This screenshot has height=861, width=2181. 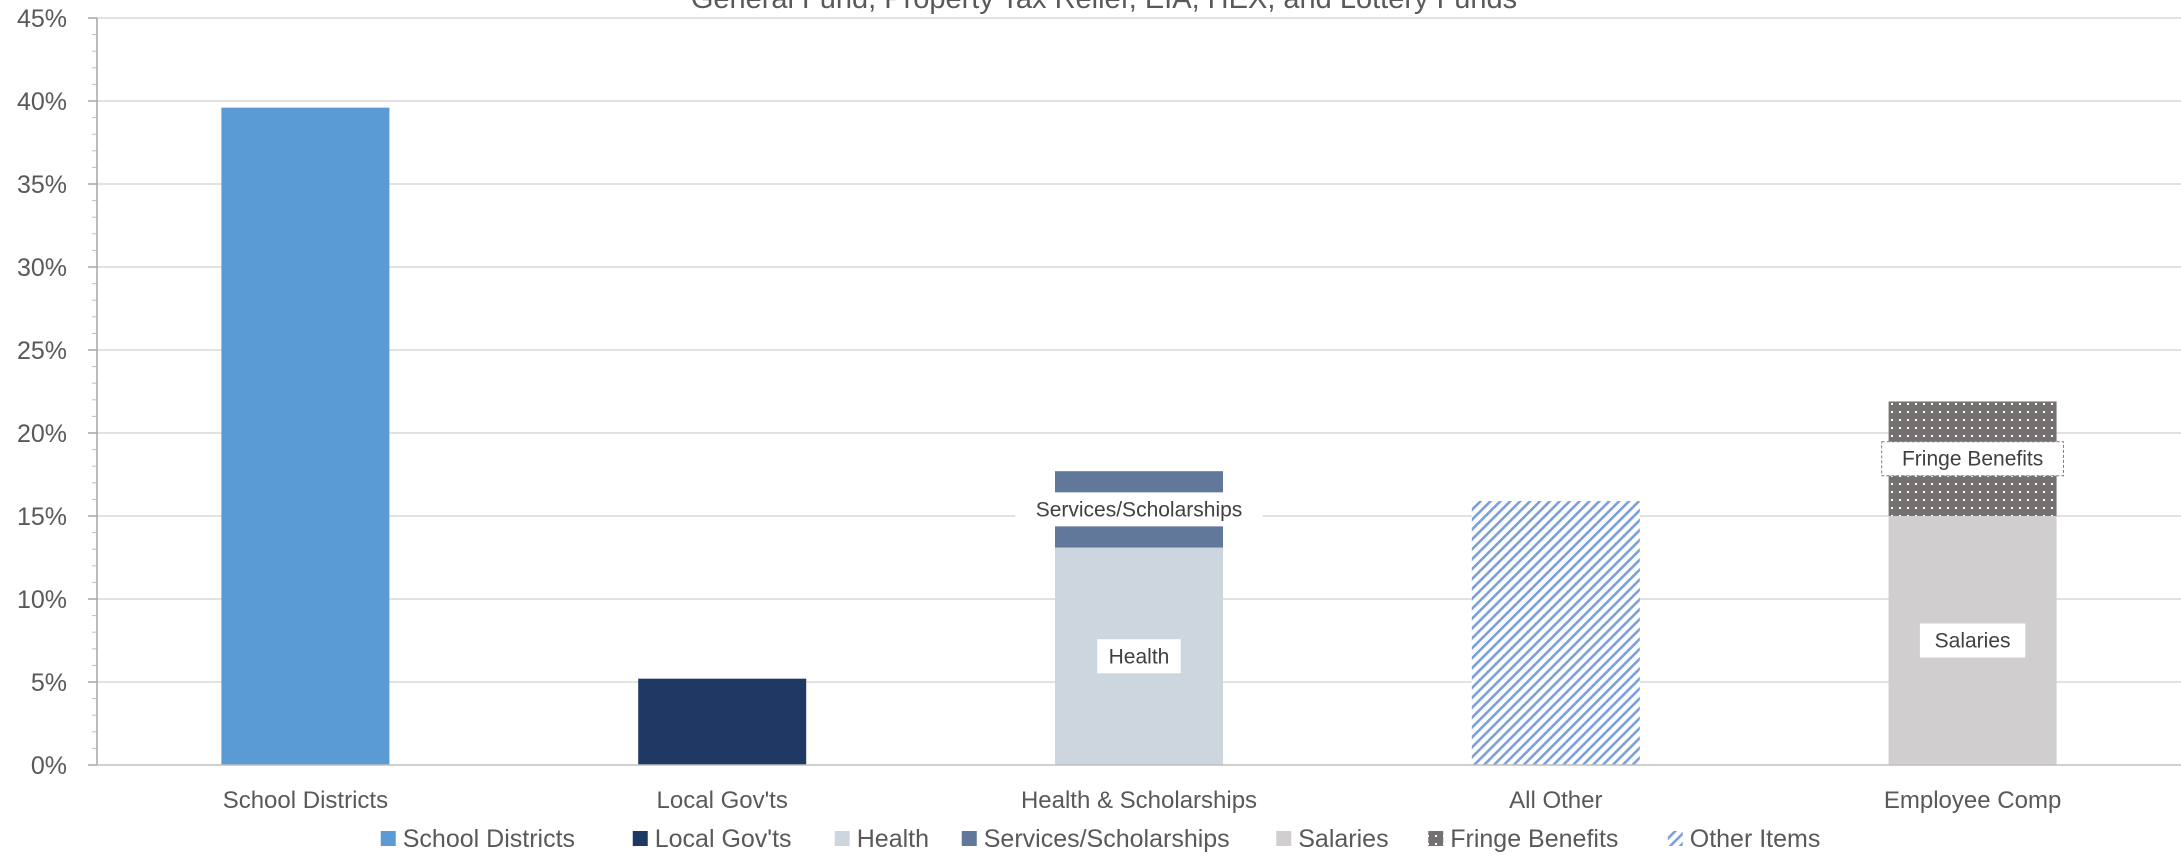 I want to click on legend-label: School Districts, so click(x=489, y=839).